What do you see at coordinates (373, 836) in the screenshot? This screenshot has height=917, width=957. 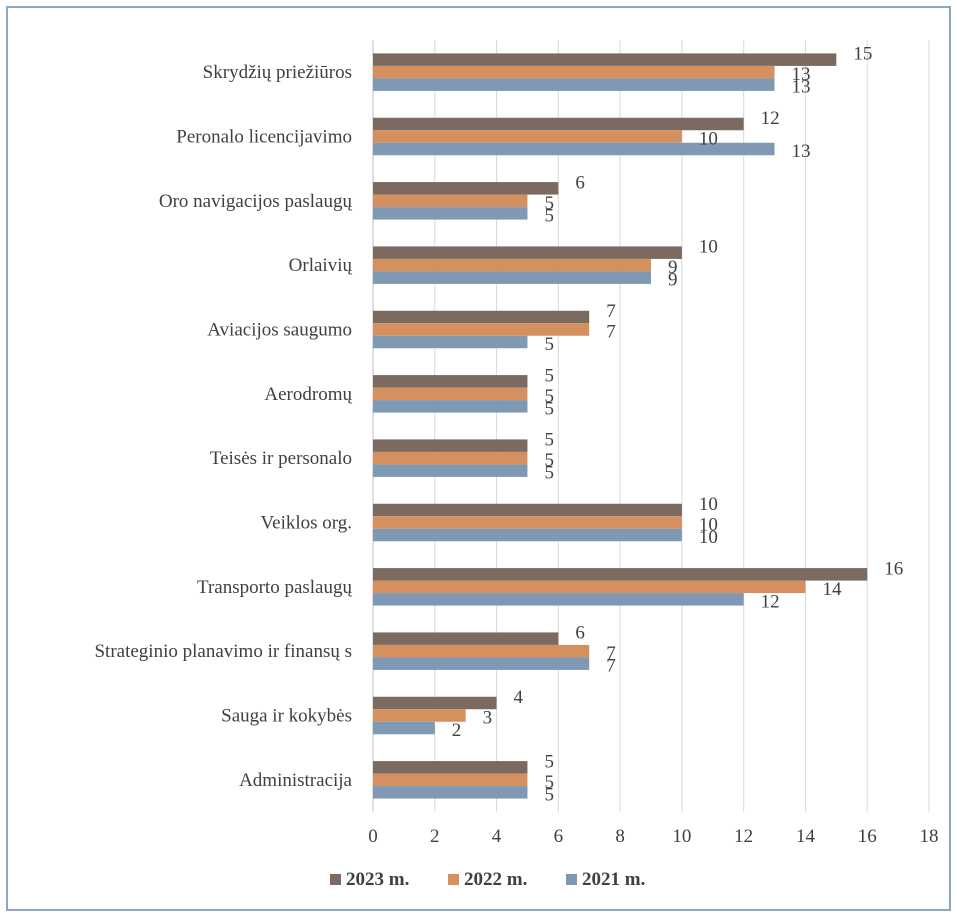 I see `x-tick-label: 0` at bounding box center [373, 836].